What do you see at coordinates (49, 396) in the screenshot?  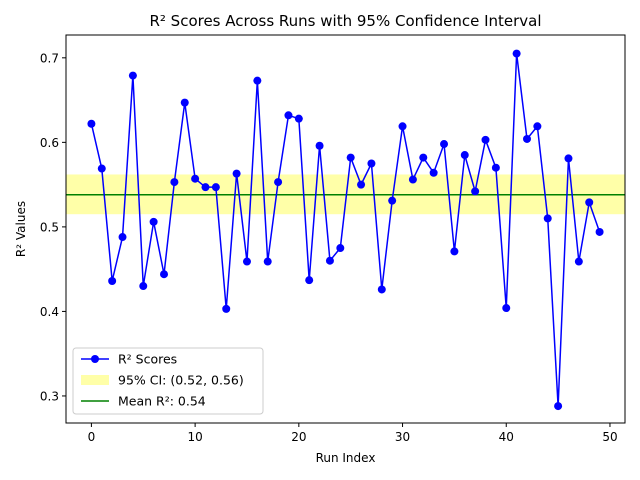 I see `y-tick-label: 0.3` at bounding box center [49, 396].